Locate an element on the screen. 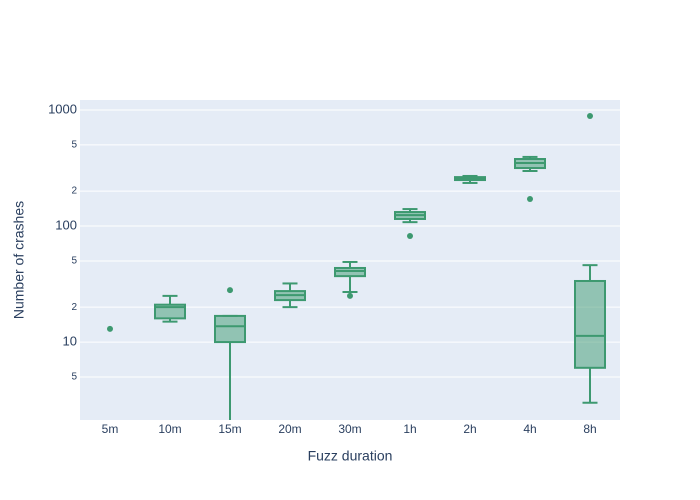 The height and width of the screenshot is (500, 700). x-tick-label: 30m is located at coordinates (349, 429).